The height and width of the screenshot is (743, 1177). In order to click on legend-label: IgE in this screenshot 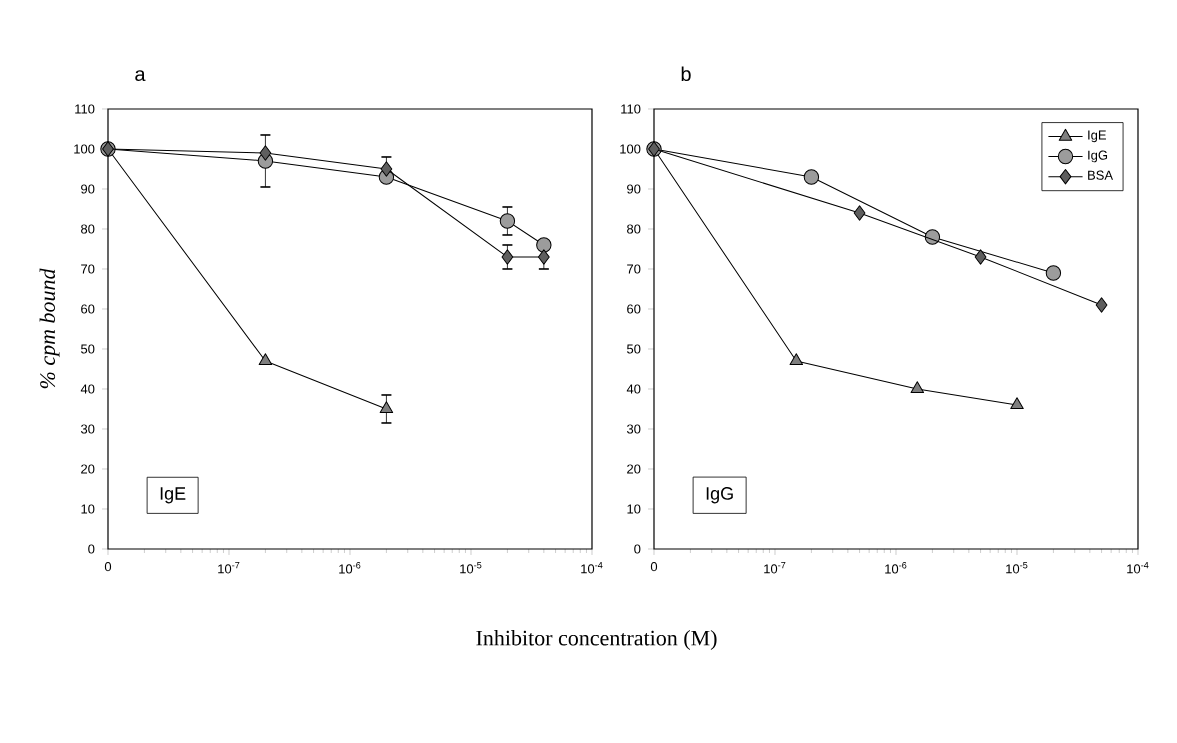, I will do `click(1097, 136)`.